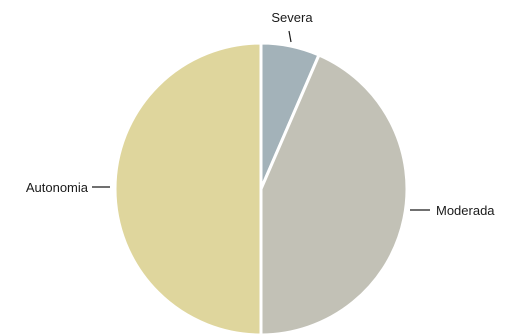  Describe the element at coordinates (292, 17) in the screenshot. I see `slice-label-severa: Severa` at that location.